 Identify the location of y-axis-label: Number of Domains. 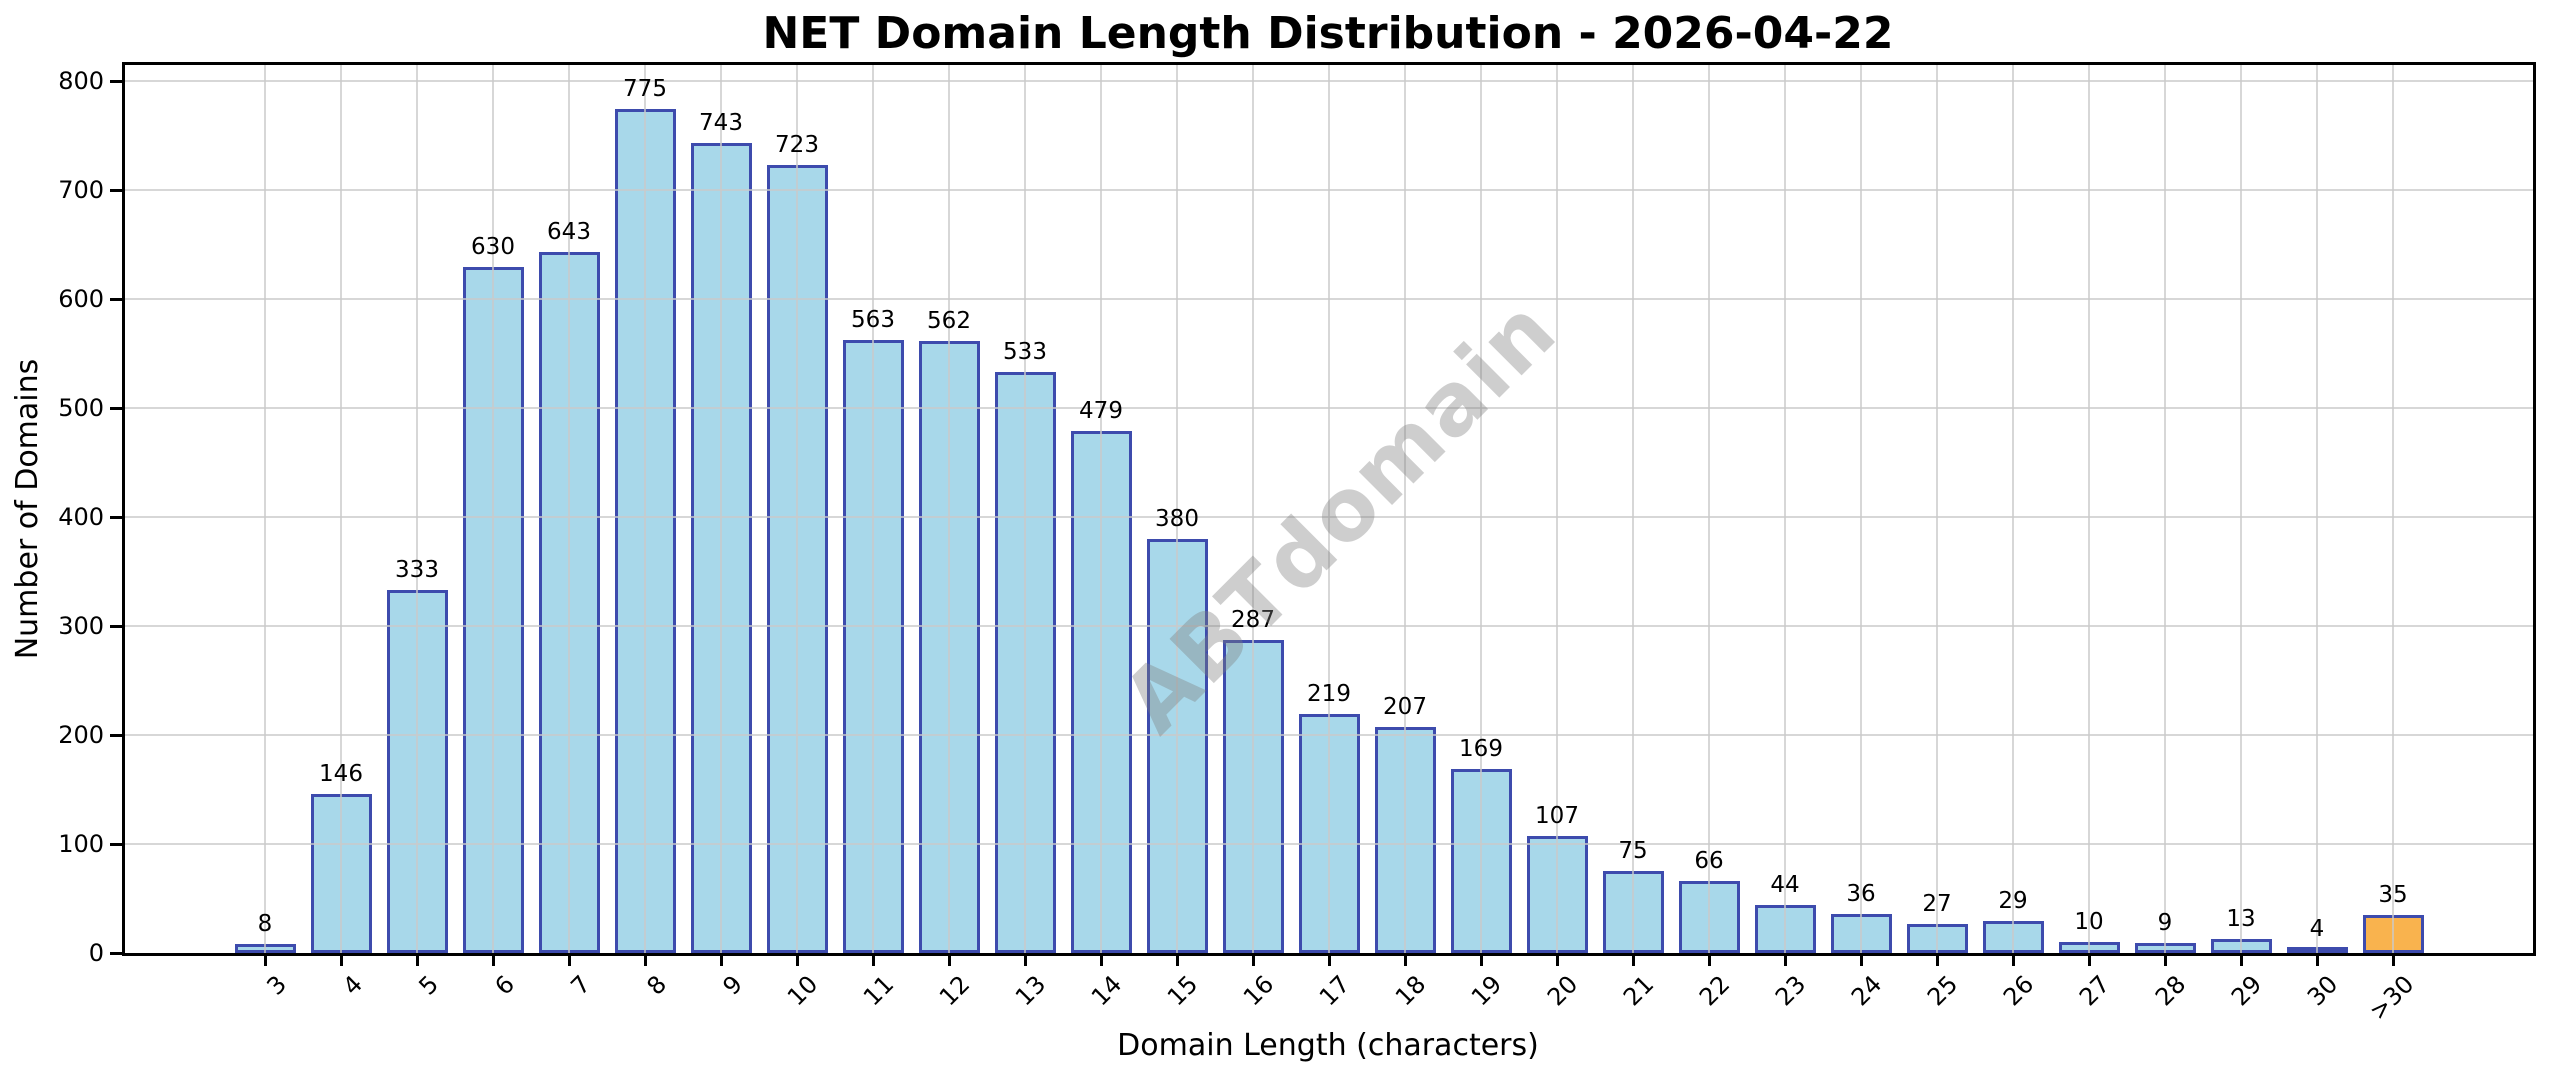
(27, 509).